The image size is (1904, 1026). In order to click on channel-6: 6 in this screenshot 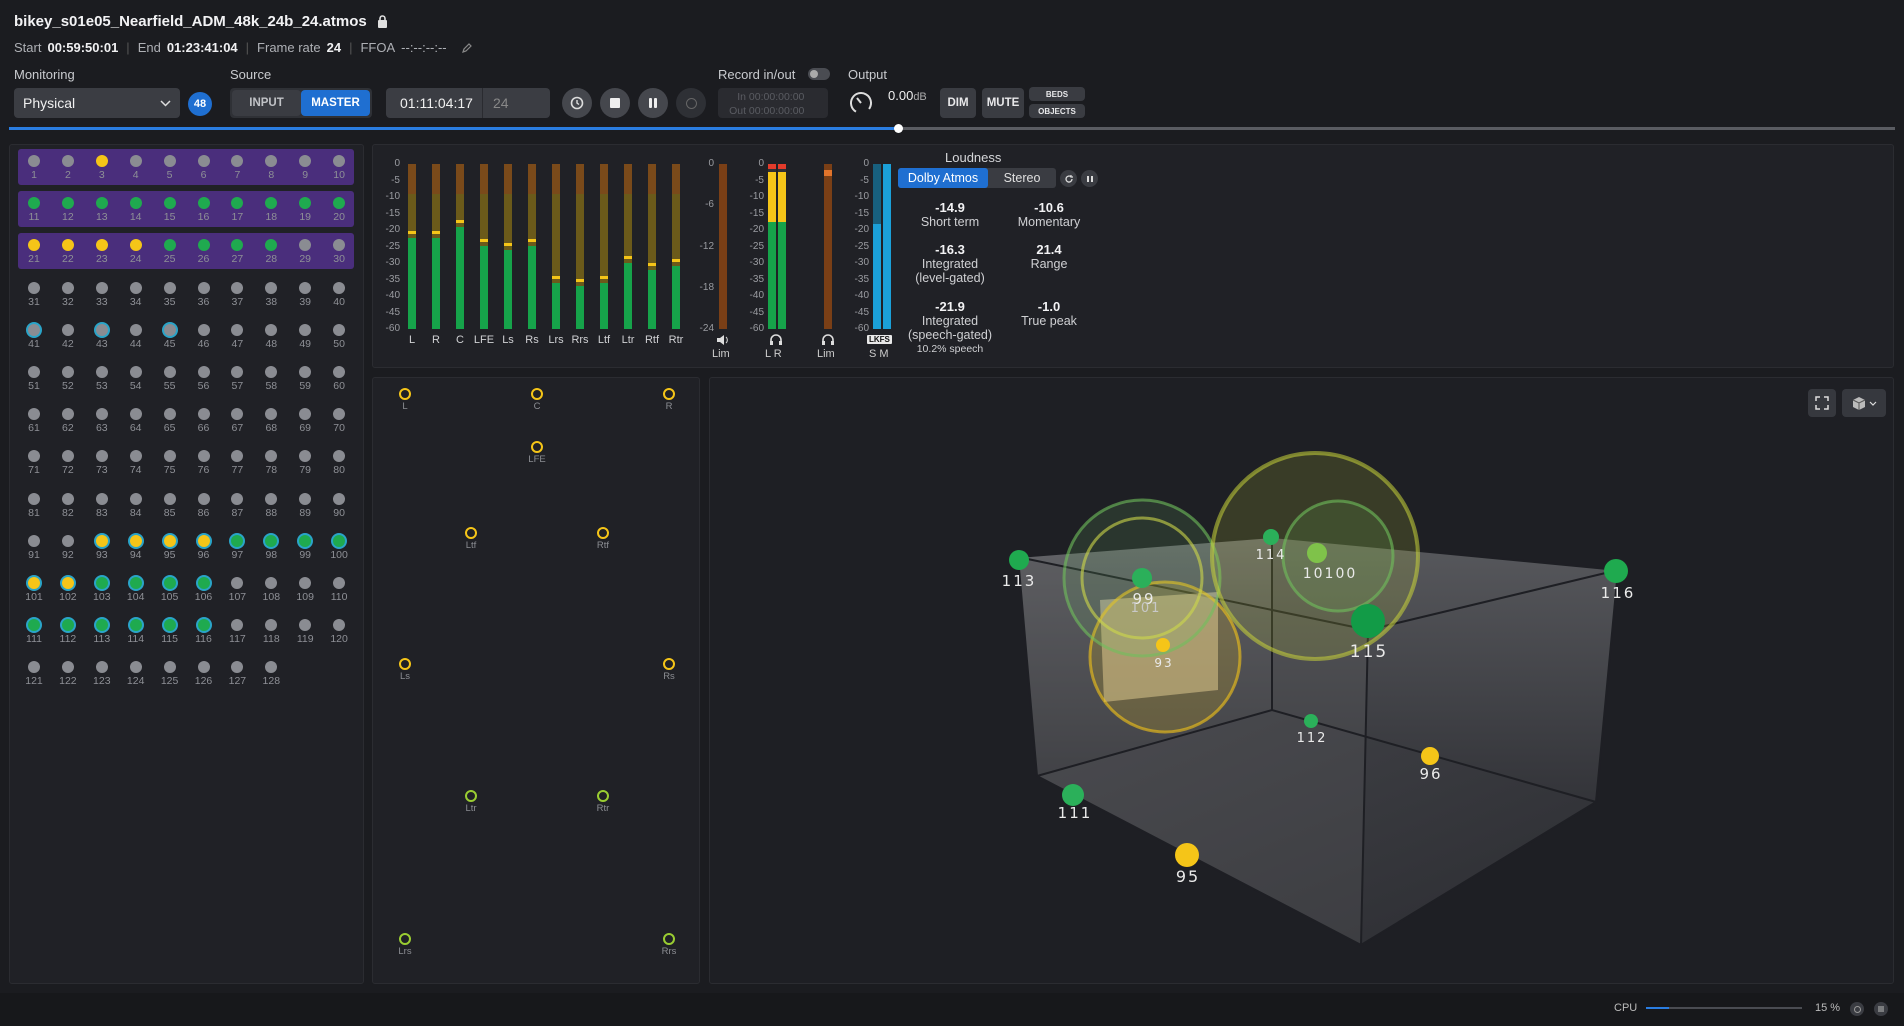, I will do `click(204, 168)`.